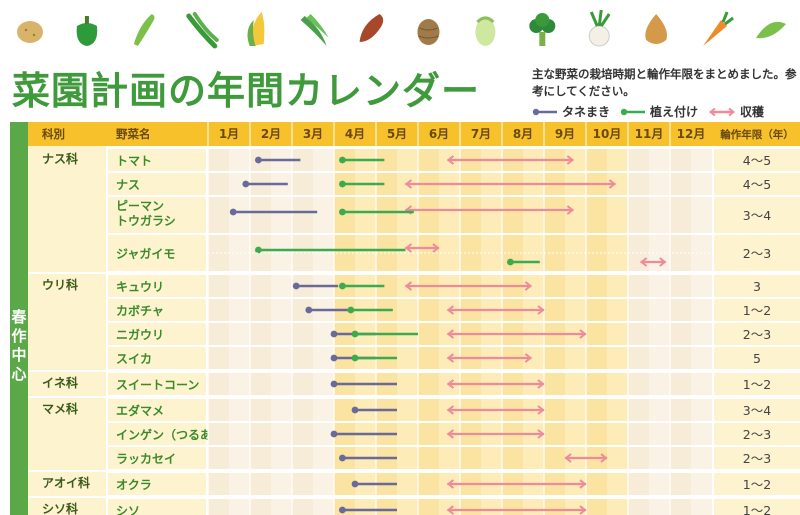  I want to click on harvest-arrow-icon, so click(722, 111).